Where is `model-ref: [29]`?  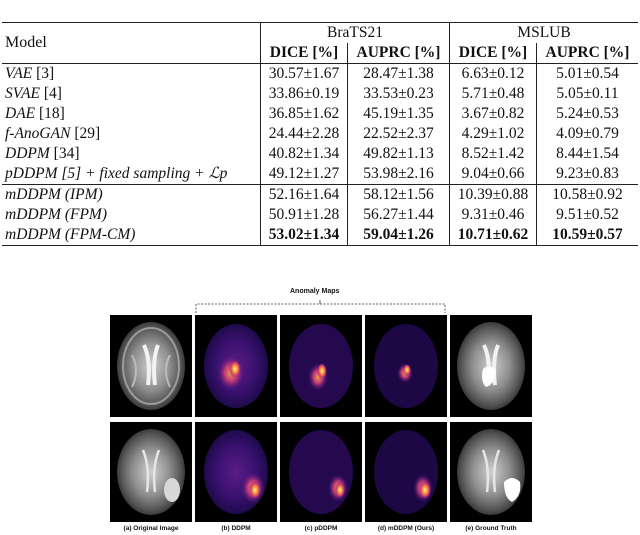 model-ref: [29] is located at coordinates (85, 133).